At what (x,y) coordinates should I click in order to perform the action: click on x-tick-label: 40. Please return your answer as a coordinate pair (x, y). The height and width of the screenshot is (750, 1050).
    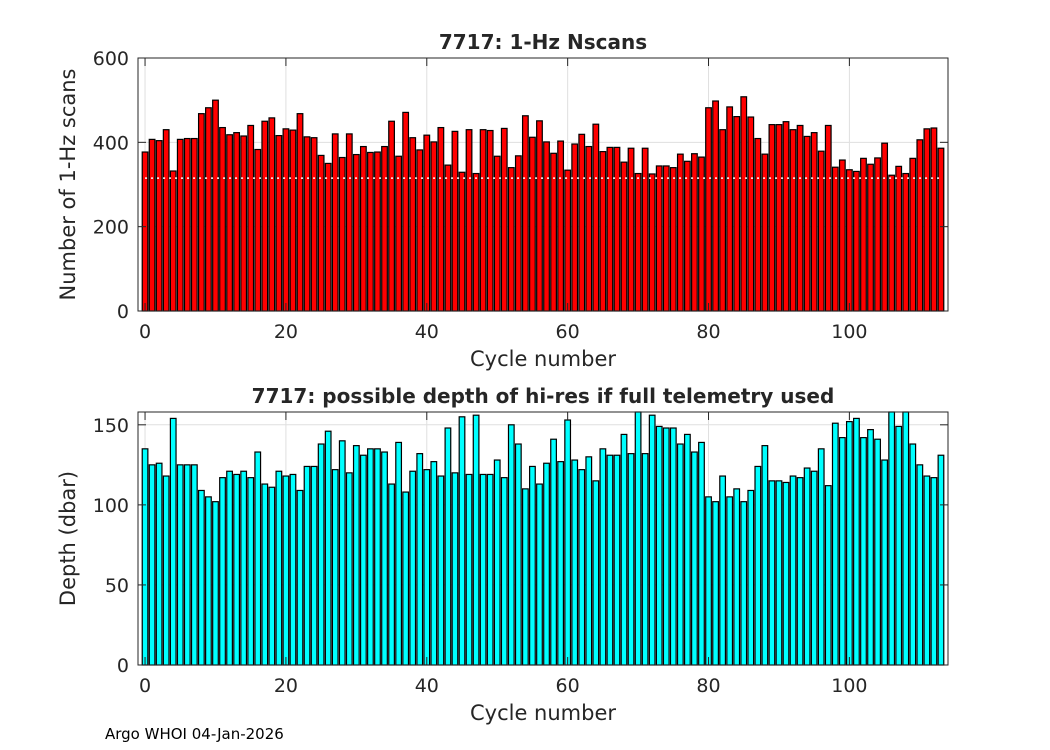
    Looking at the image, I should click on (427, 686).